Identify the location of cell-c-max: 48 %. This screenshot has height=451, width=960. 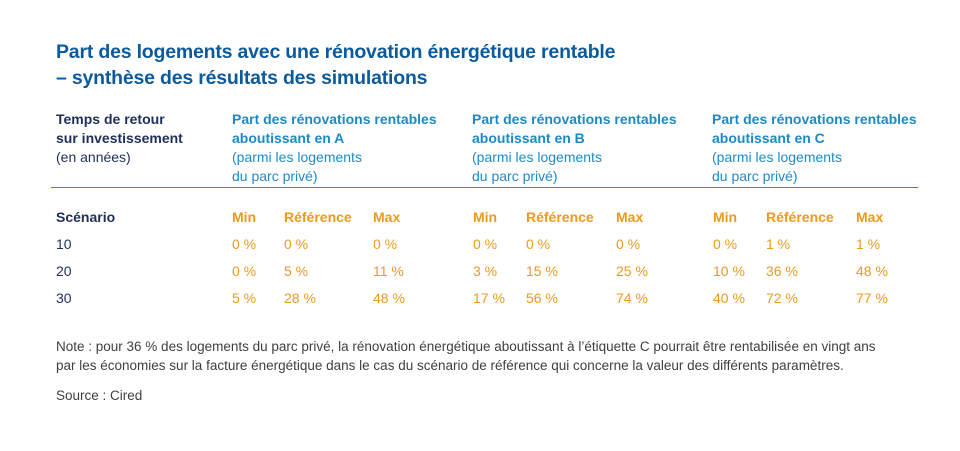
(872, 271).